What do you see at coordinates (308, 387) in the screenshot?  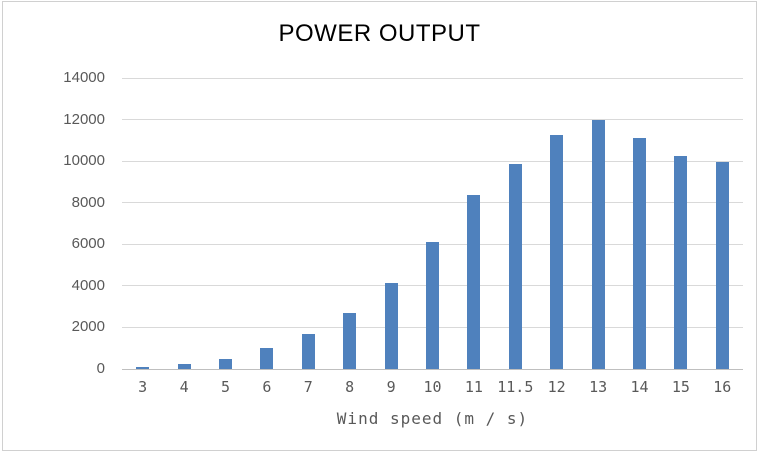 I see `x-tick-label-7: 7` at bounding box center [308, 387].